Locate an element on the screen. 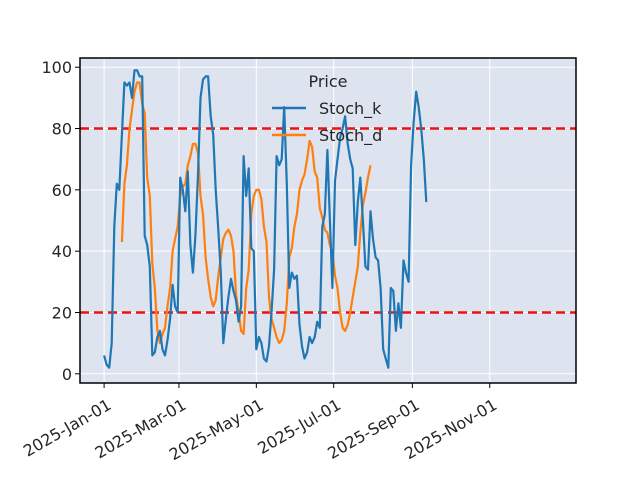  legend: Price Stoch_k Stoch_d is located at coordinates (327, 109).